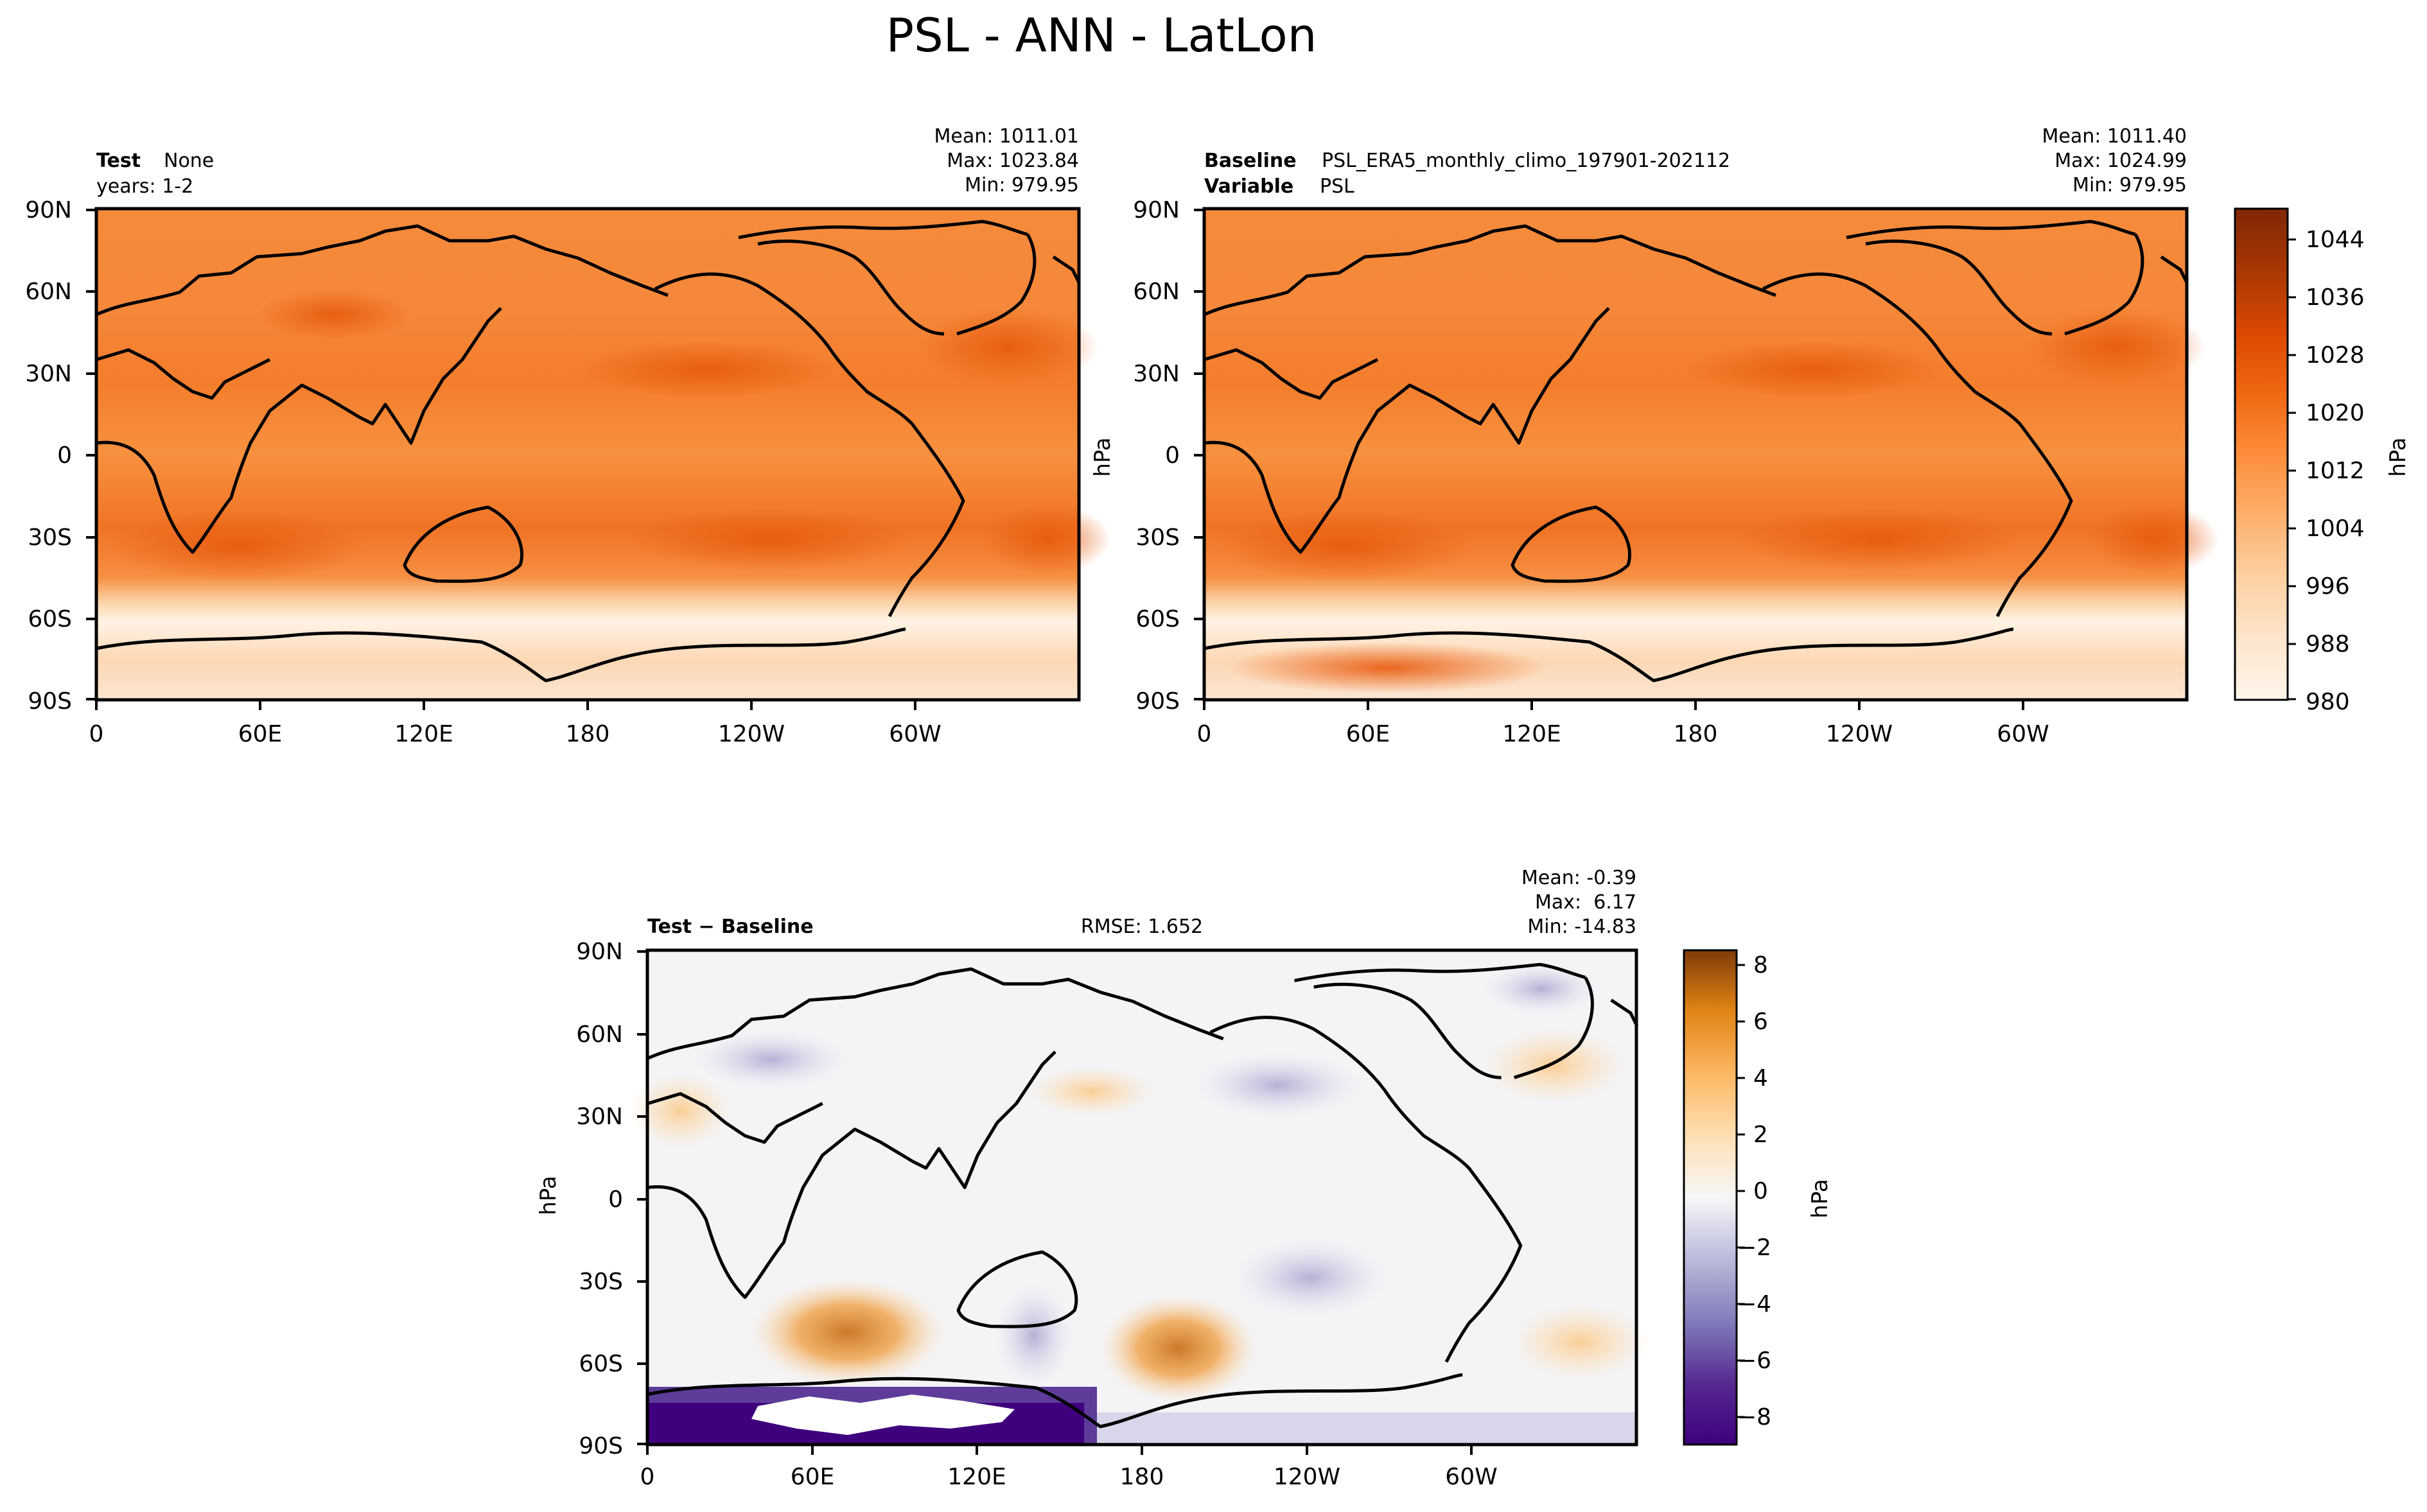  Describe the element at coordinates (1760, 1191) in the screenshot. I see `diff-colorbar-tick: 0` at that location.